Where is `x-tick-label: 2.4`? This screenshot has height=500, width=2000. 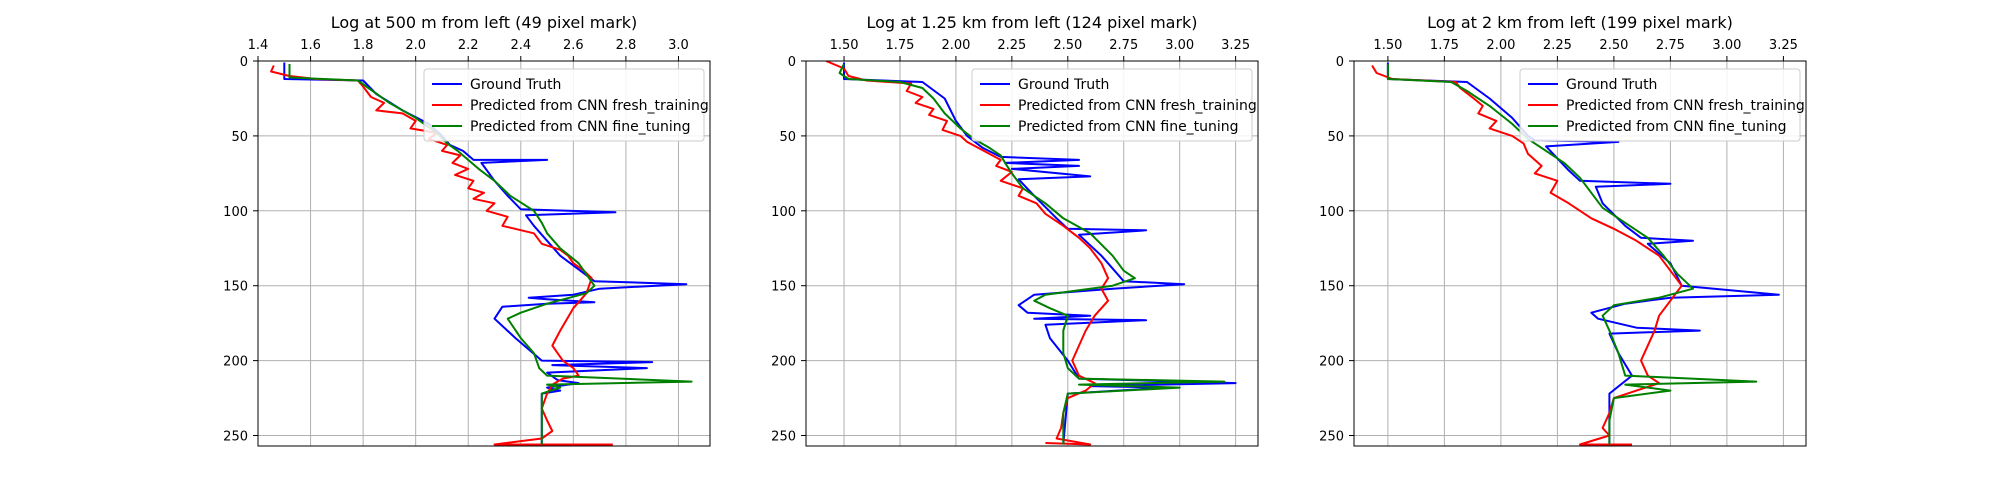 x-tick-label: 2.4 is located at coordinates (520, 45).